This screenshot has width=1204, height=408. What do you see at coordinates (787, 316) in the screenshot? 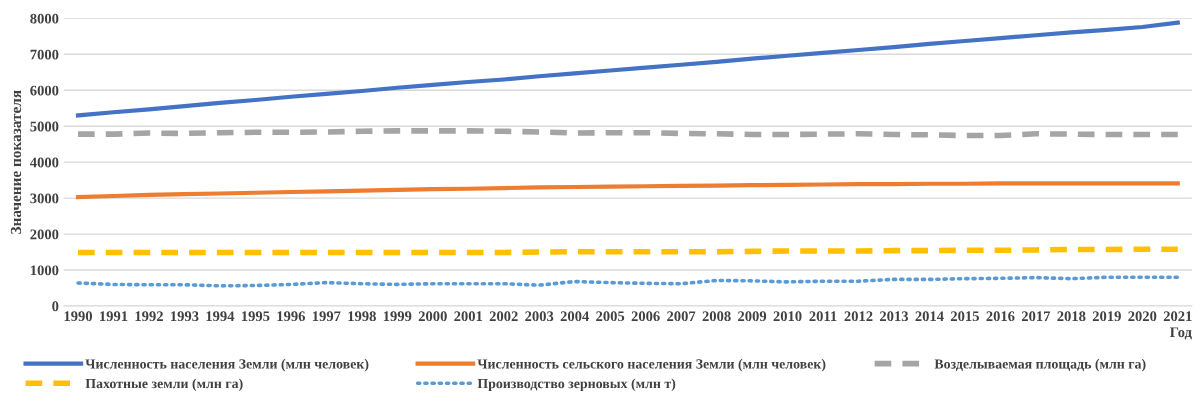
I see `x-tick-label: 2010` at bounding box center [787, 316].